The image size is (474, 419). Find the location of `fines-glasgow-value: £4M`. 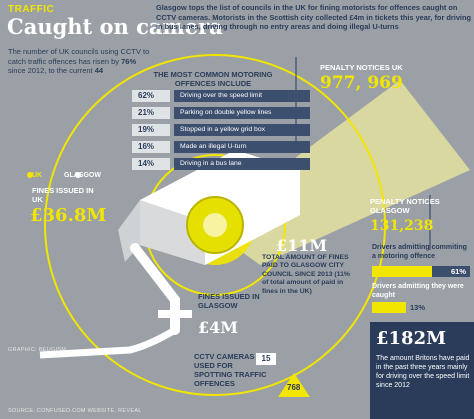

fines-glasgow-value: £4M is located at coordinates (218, 327).